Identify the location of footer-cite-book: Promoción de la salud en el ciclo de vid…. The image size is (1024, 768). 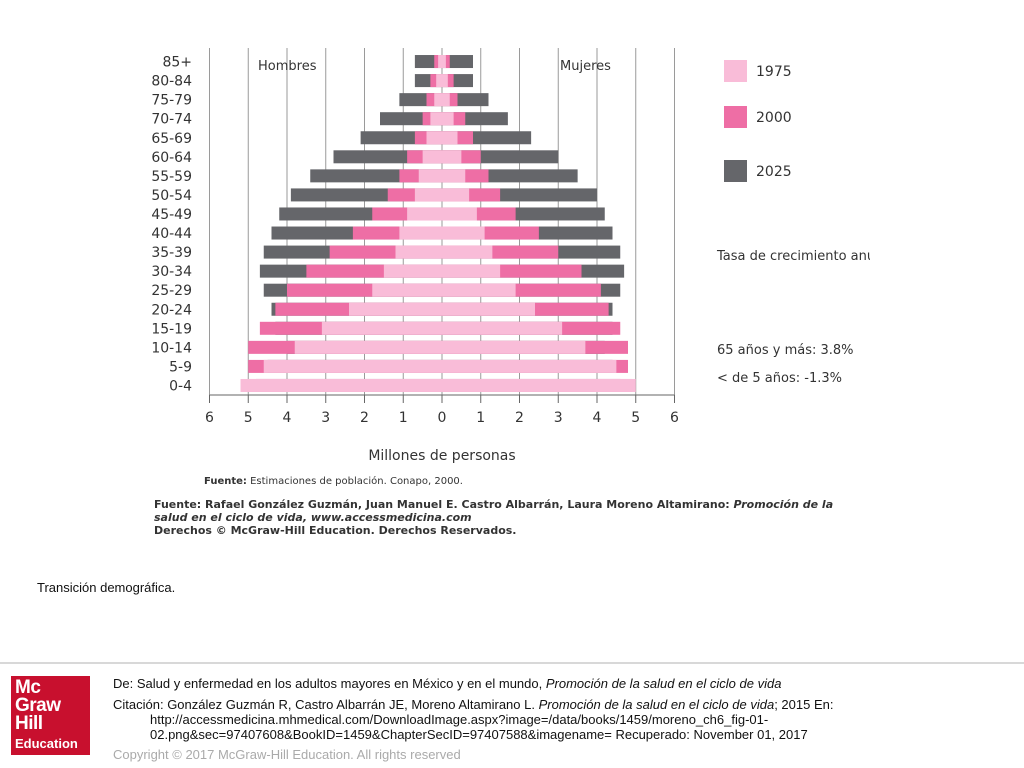
(656, 704).